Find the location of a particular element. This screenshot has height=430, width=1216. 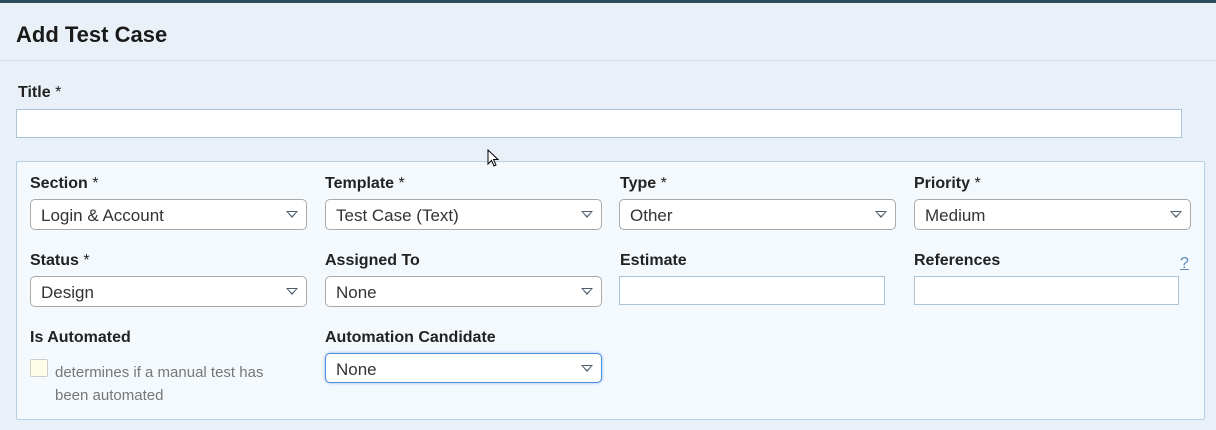

top-bar is located at coordinates (608, 1).